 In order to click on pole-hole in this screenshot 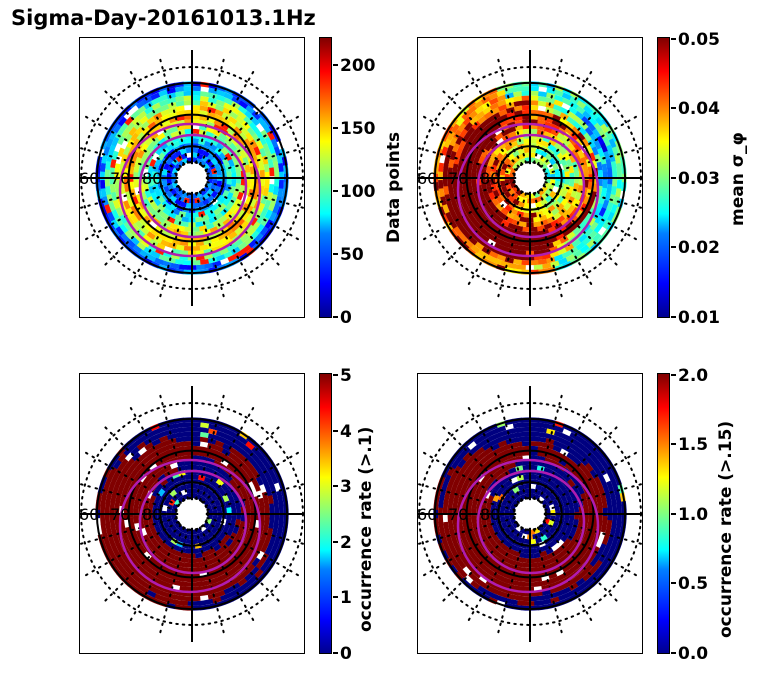, I will do `click(192, 514)`.